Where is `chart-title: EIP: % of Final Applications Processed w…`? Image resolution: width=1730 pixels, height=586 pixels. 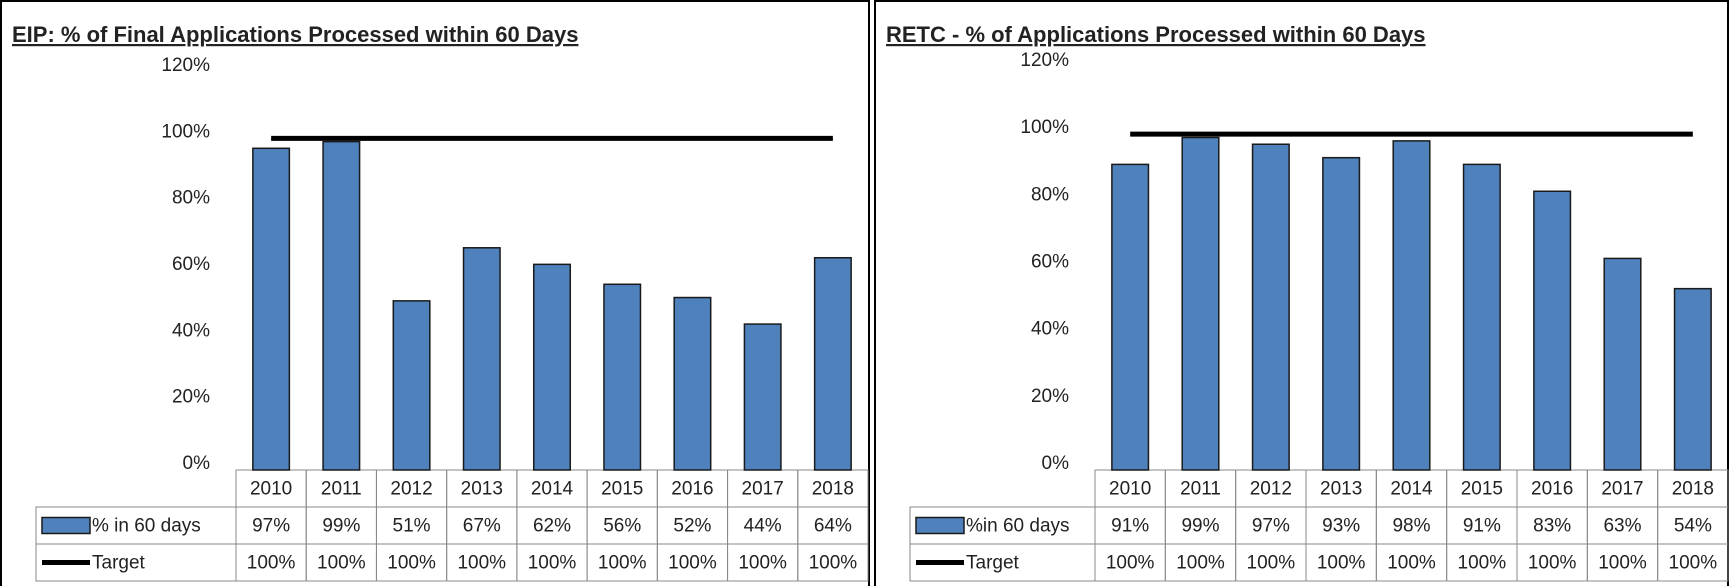
chart-title: EIP: % of Final Applications Processed w… is located at coordinates (295, 34).